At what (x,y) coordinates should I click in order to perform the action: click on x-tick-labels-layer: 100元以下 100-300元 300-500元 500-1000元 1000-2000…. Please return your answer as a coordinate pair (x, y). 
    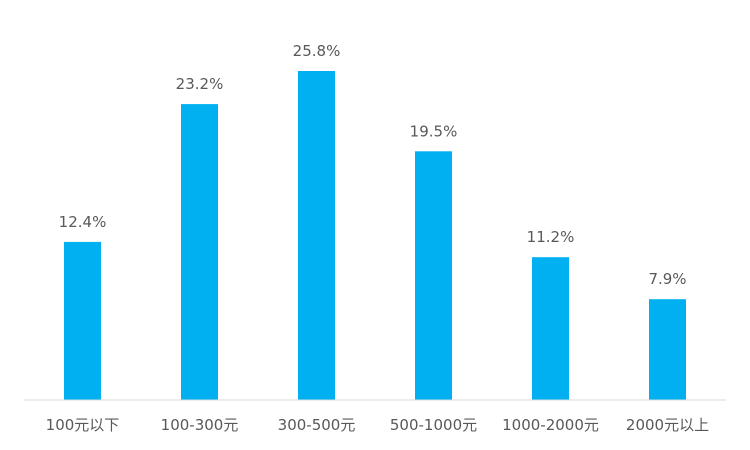
    Looking at the image, I should click on (377, 425).